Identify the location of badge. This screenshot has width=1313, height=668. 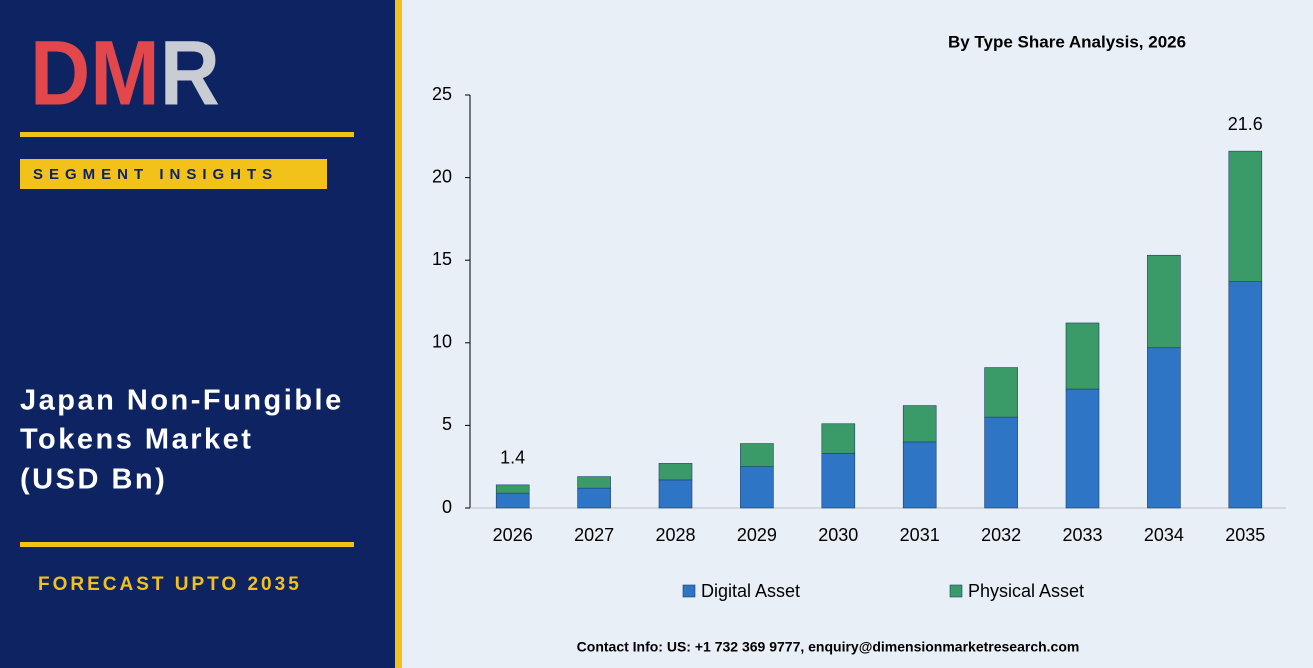
(173, 174).